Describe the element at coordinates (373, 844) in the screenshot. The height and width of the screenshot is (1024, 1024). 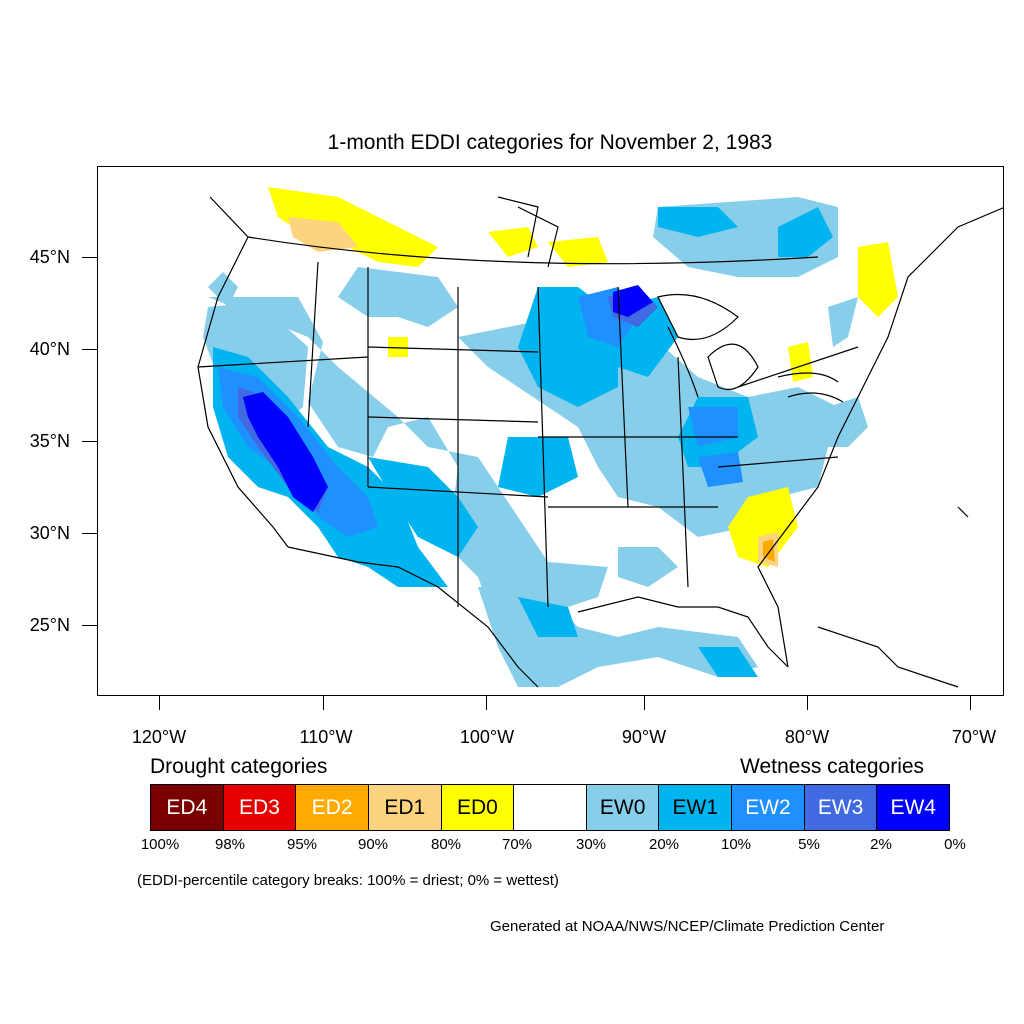
I see `percentile-label: 90%` at that location.